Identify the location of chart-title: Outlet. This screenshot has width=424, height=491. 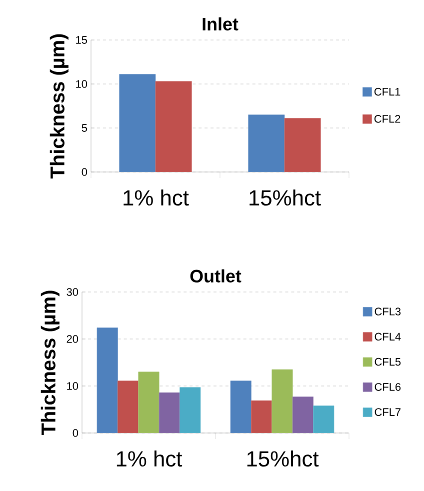
(216, 275).